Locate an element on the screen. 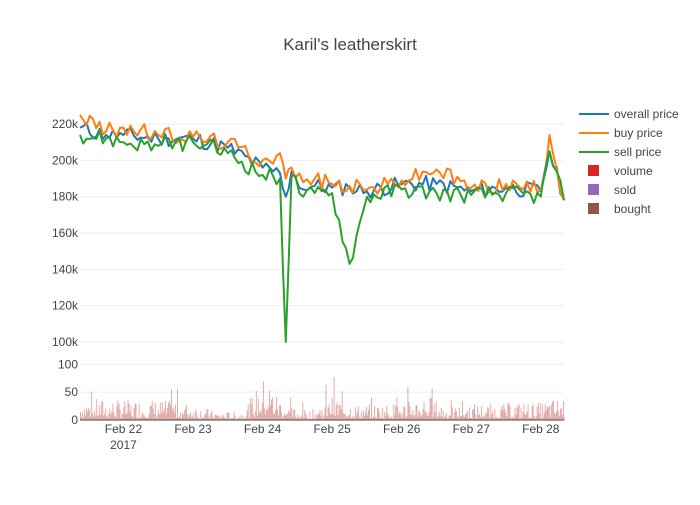 The width and height of the screenshot is (700, 505). legend-item-sold: sold is located at coordinates (612, 190).